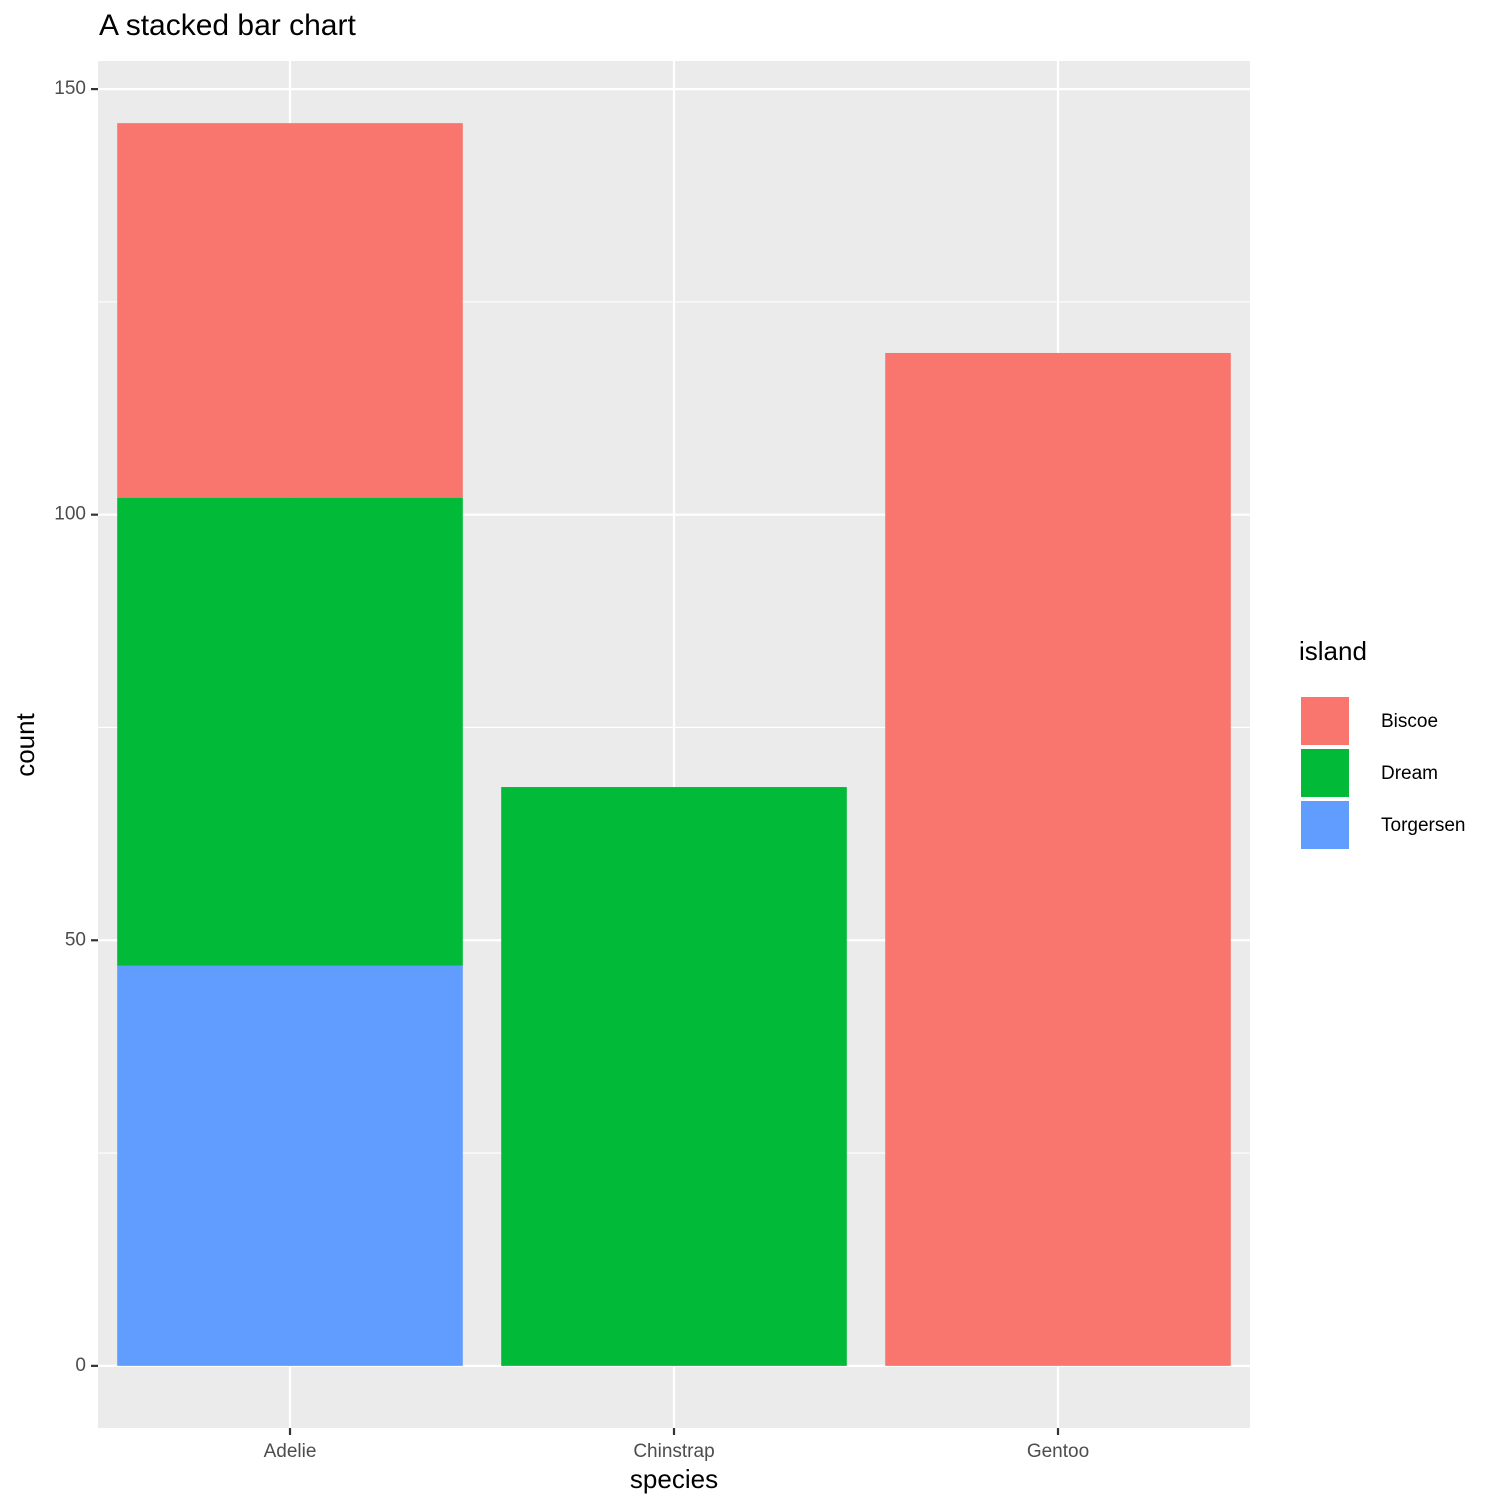  What do you see at coordinates (674, 1479) in the screenshot?
I see `x-axis-title: species` at bounding box center [674, 1479].